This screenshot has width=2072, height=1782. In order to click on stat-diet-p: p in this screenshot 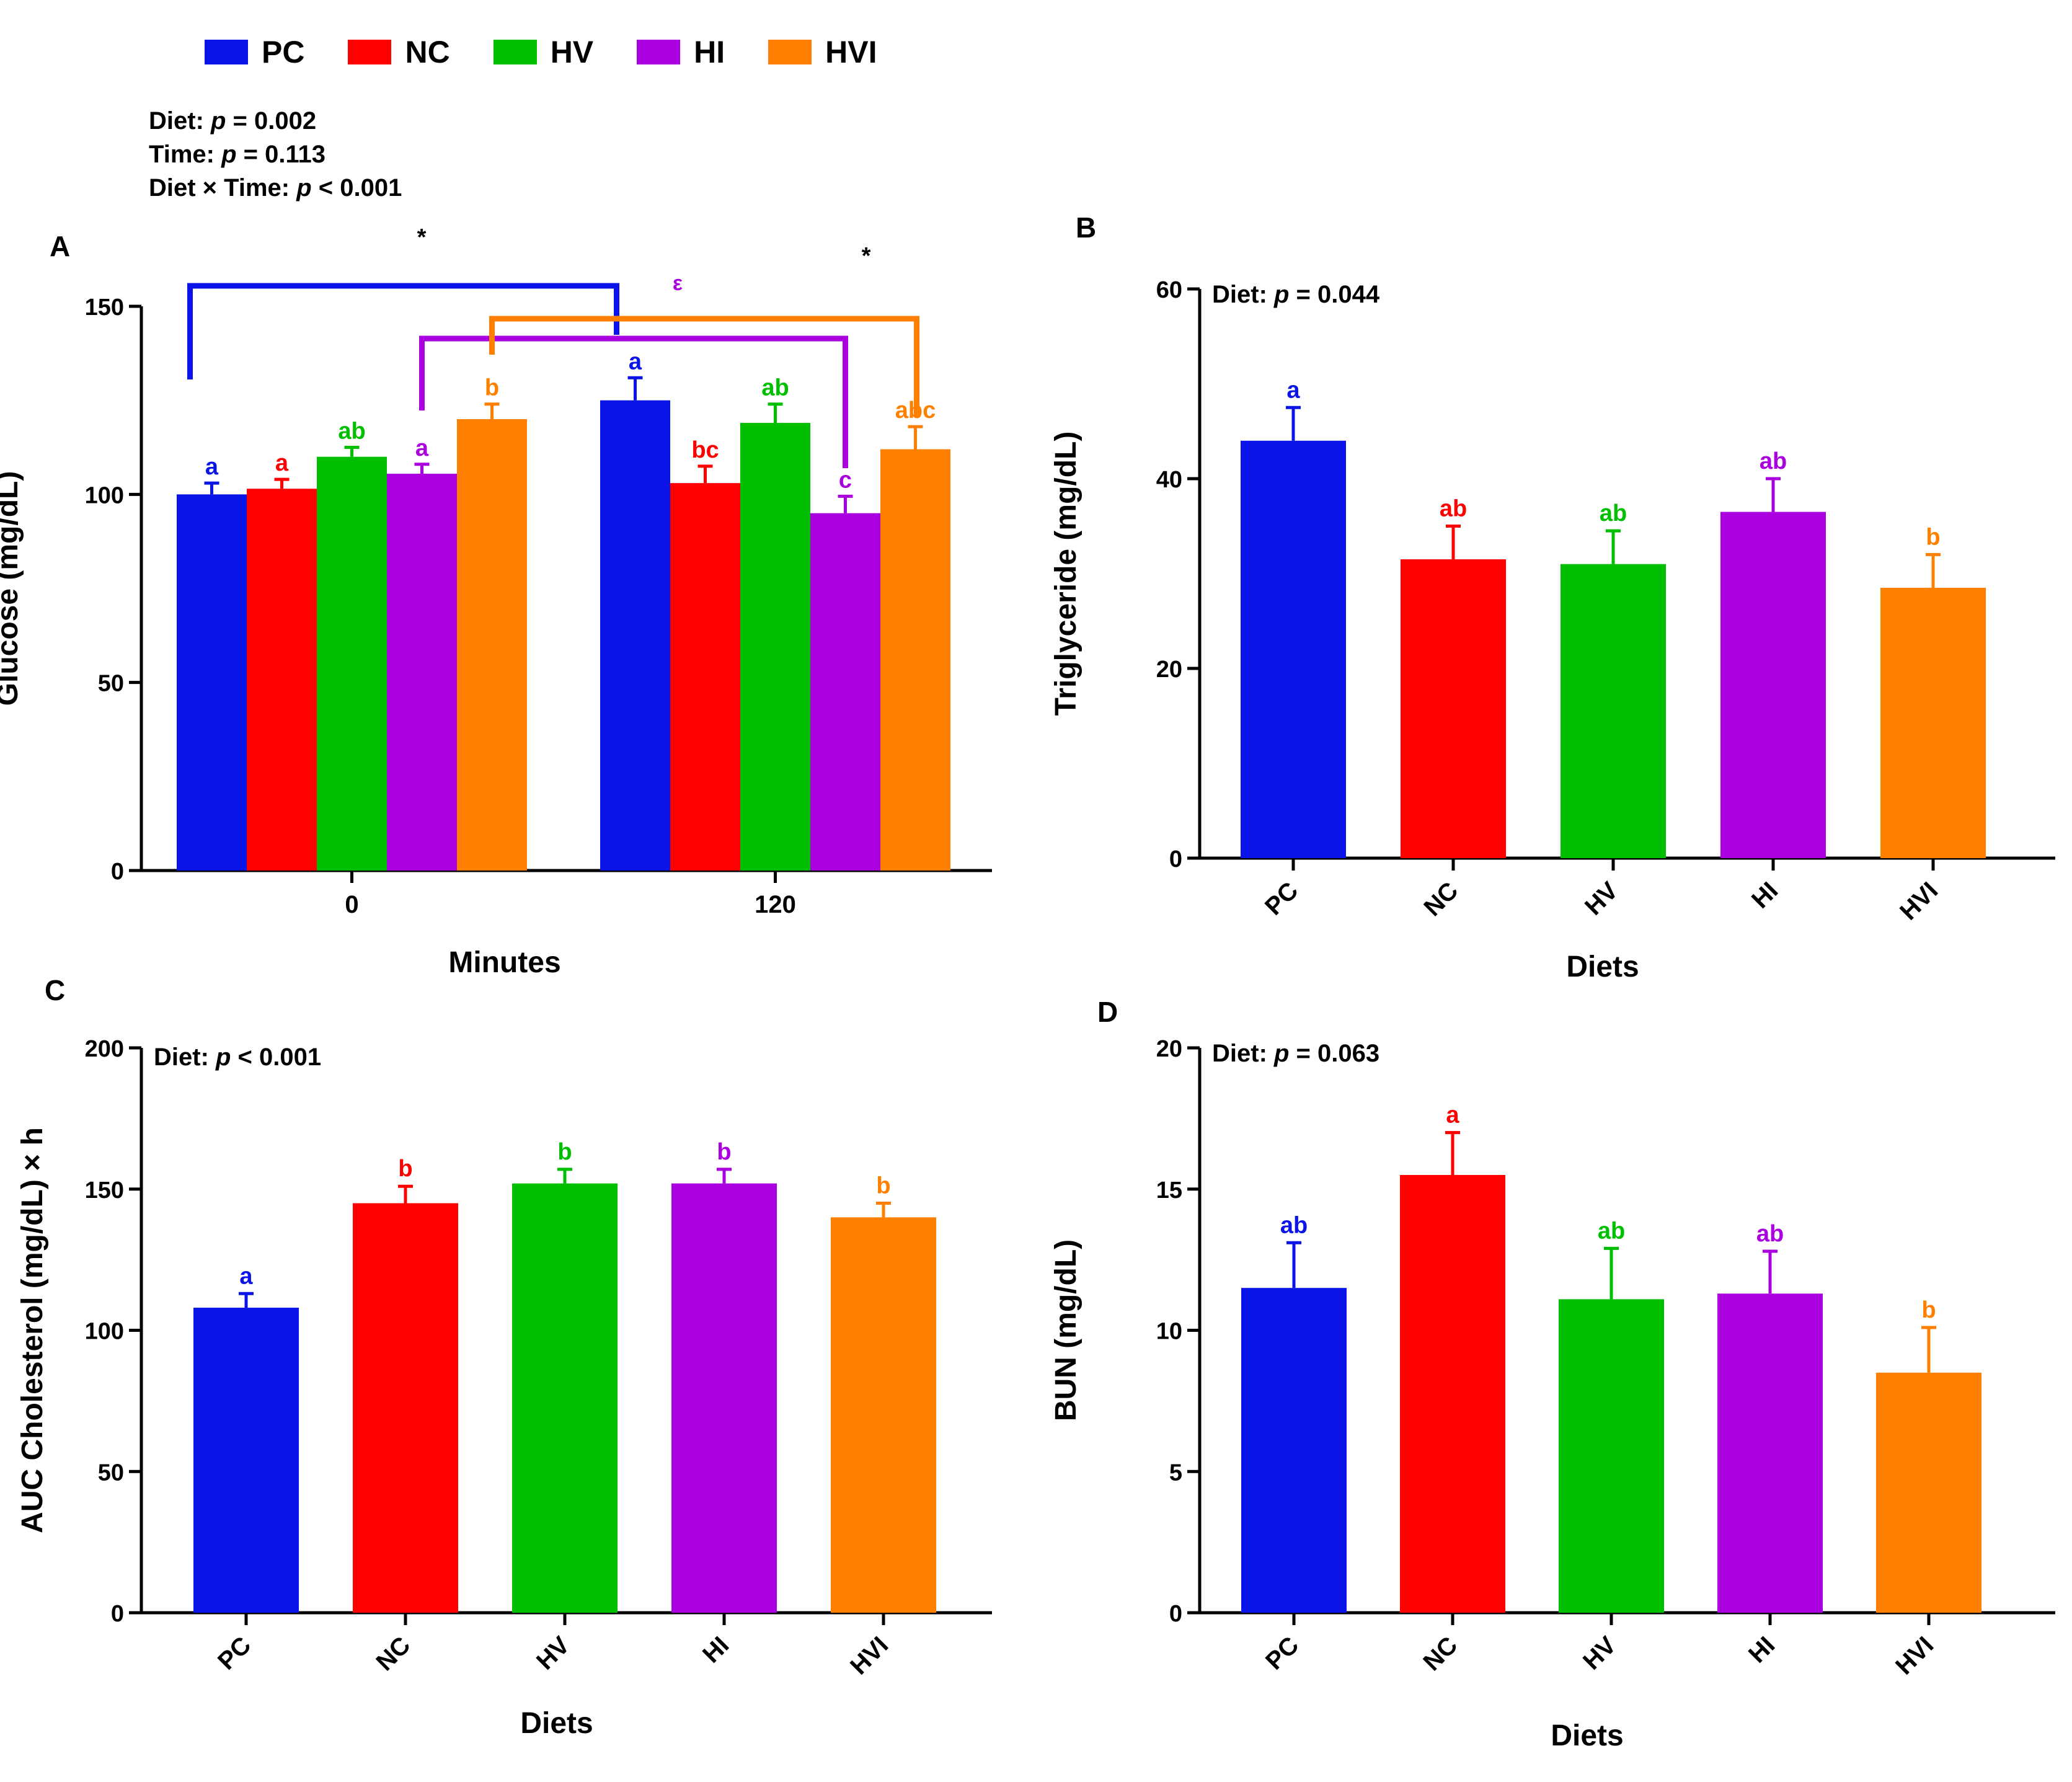, I will do `click(218, 121)`.